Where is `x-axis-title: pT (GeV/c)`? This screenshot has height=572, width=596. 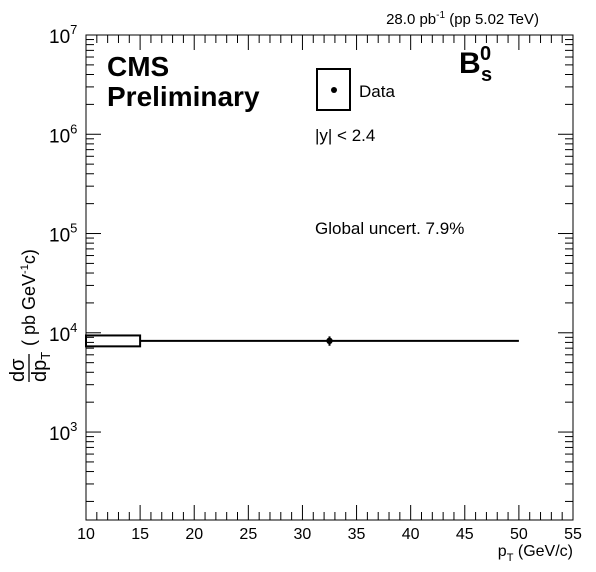 x-axis-title: pT (GeV/c) is located at coordinates (535, 553).